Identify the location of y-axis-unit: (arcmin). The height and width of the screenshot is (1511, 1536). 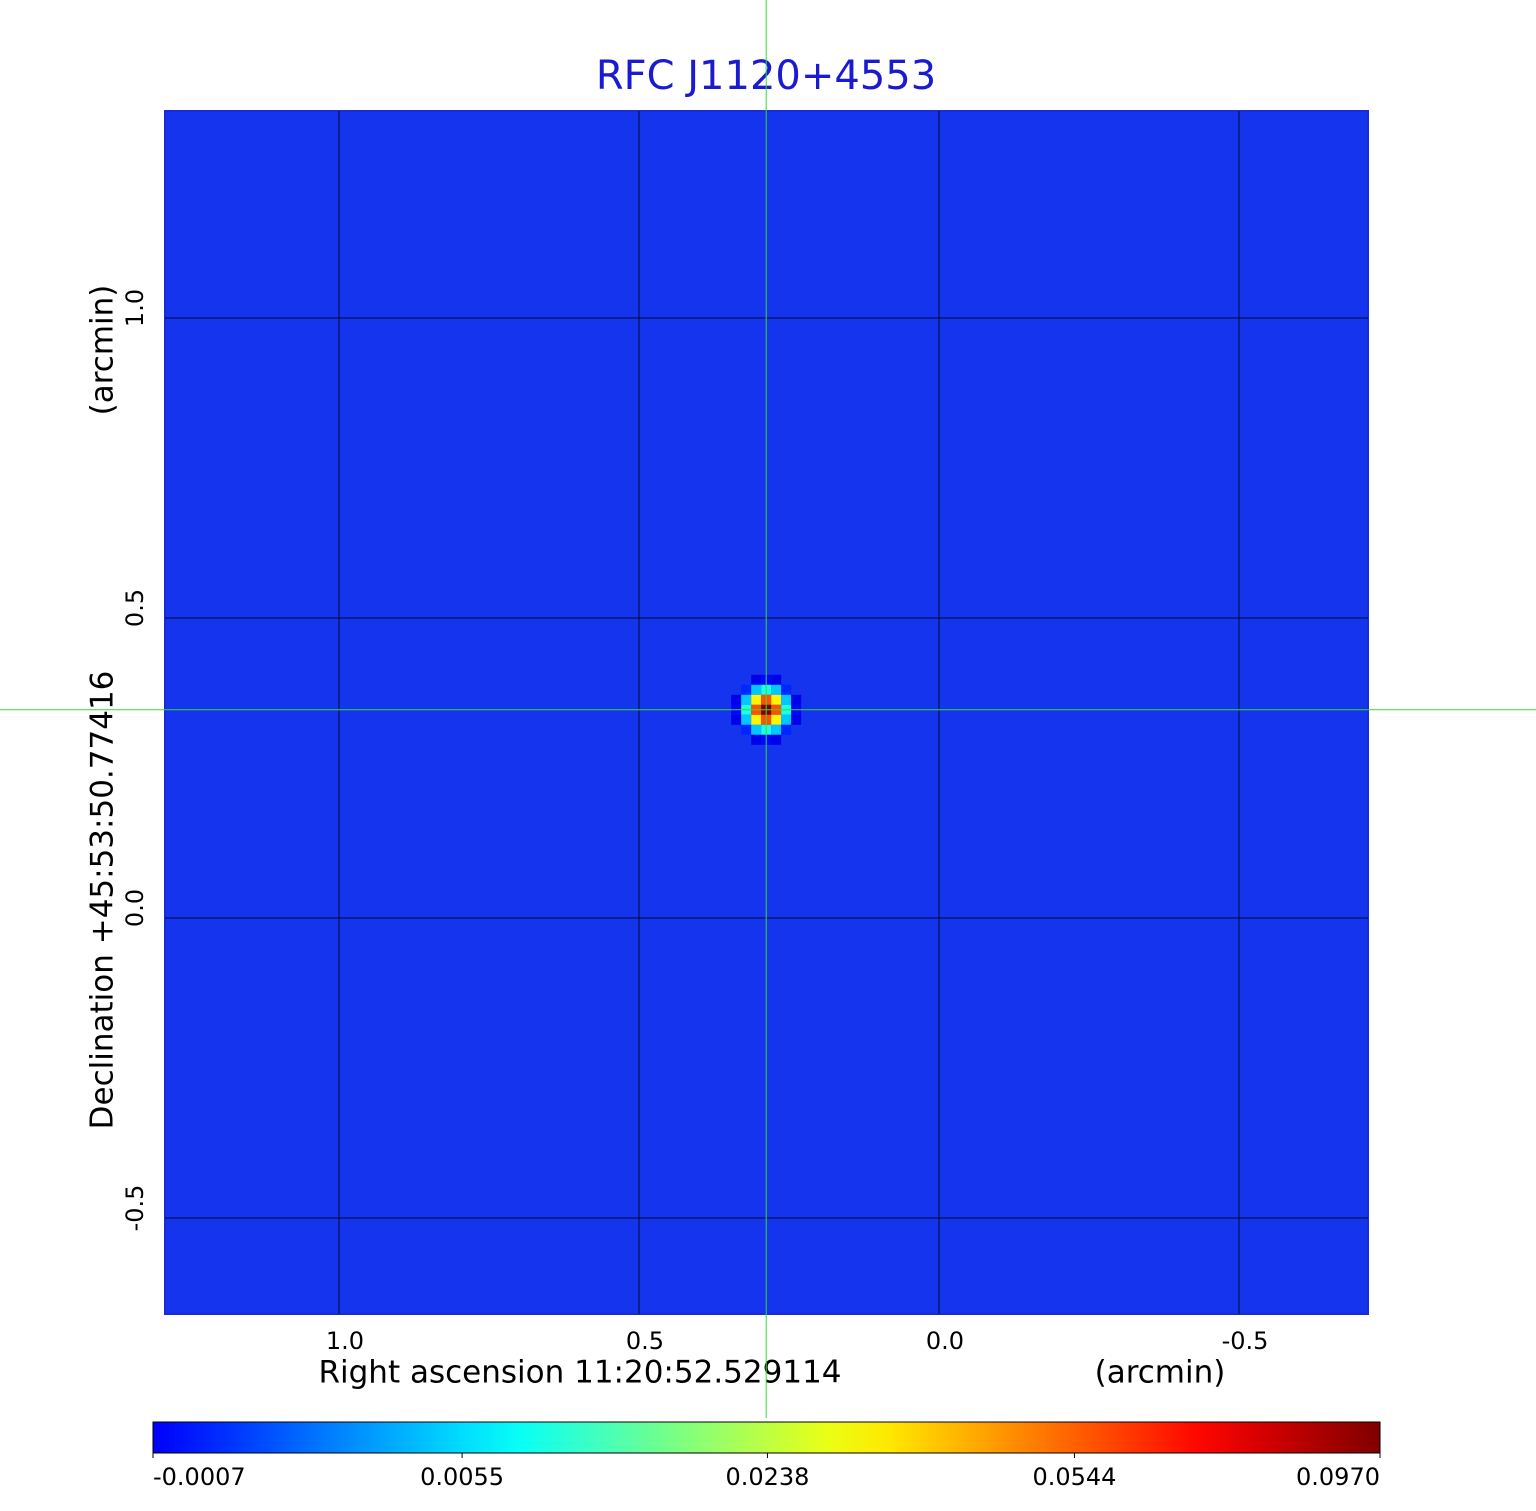
(103, 350).